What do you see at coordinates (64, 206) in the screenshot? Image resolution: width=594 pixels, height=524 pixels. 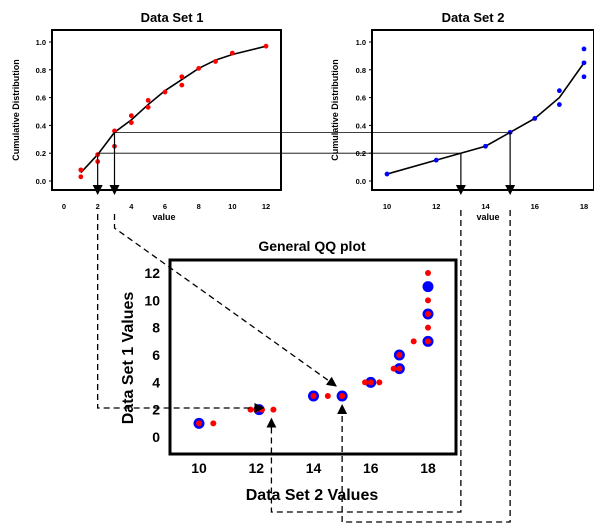 I see `ds1-xtick-label: 0` at bounding box center [64, 206].